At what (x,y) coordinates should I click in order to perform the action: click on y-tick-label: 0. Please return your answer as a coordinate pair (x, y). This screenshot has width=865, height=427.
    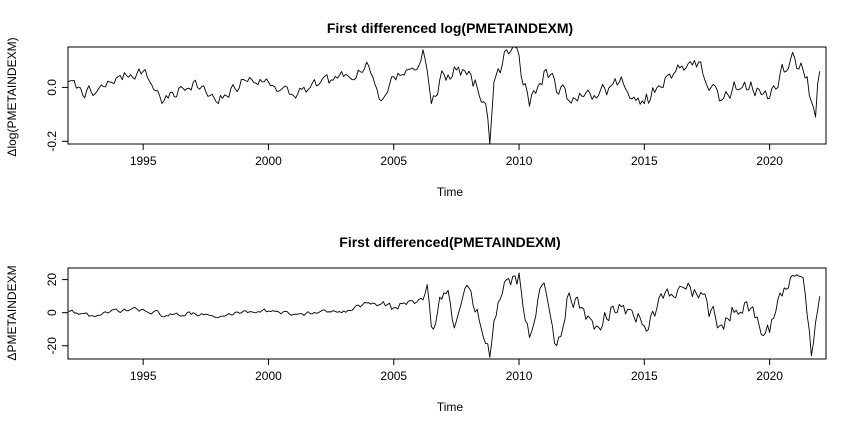
    Looking at the image, I should click on (52, 312).